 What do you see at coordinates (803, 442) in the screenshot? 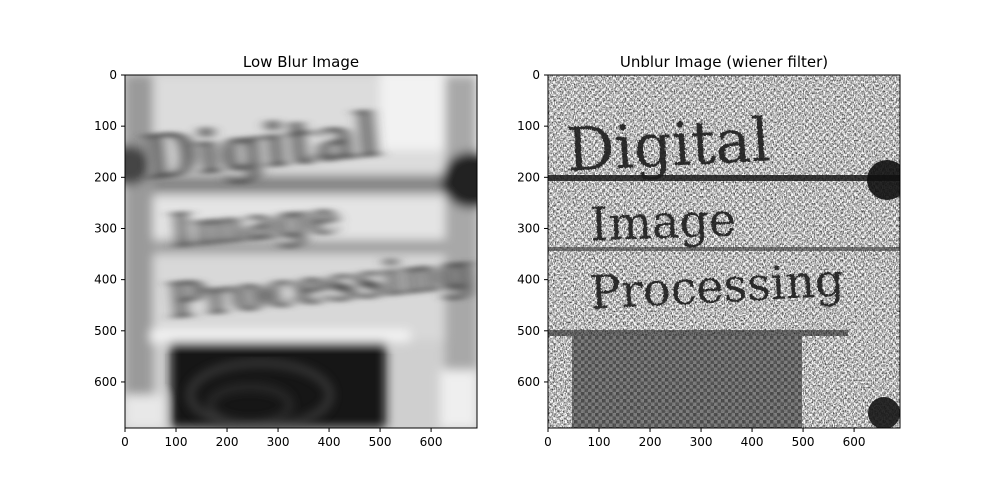
I see `right-x-tick-label: 500` at bounding box center [803, 442].